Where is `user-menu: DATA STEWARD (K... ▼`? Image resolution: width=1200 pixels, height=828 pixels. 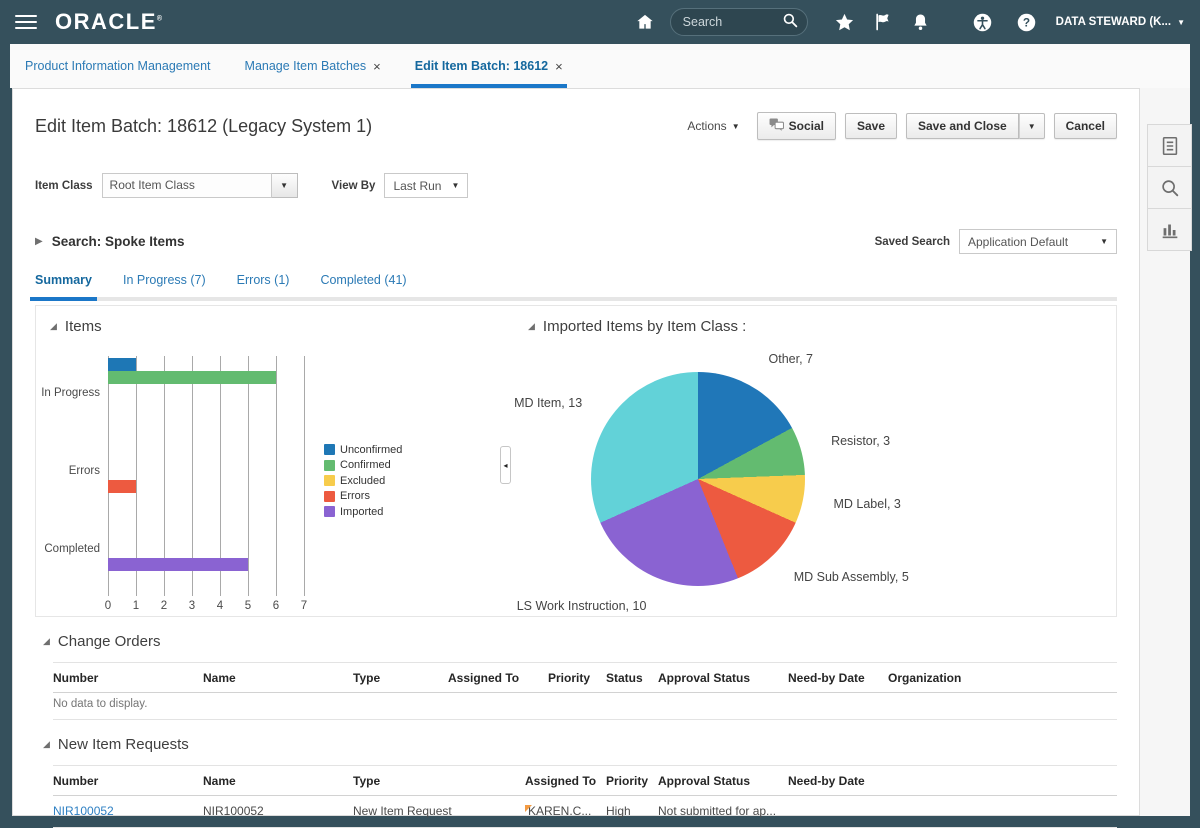
user-menu: DATA STEWARD (K... ▼ is located at coordinates (1120, 22).